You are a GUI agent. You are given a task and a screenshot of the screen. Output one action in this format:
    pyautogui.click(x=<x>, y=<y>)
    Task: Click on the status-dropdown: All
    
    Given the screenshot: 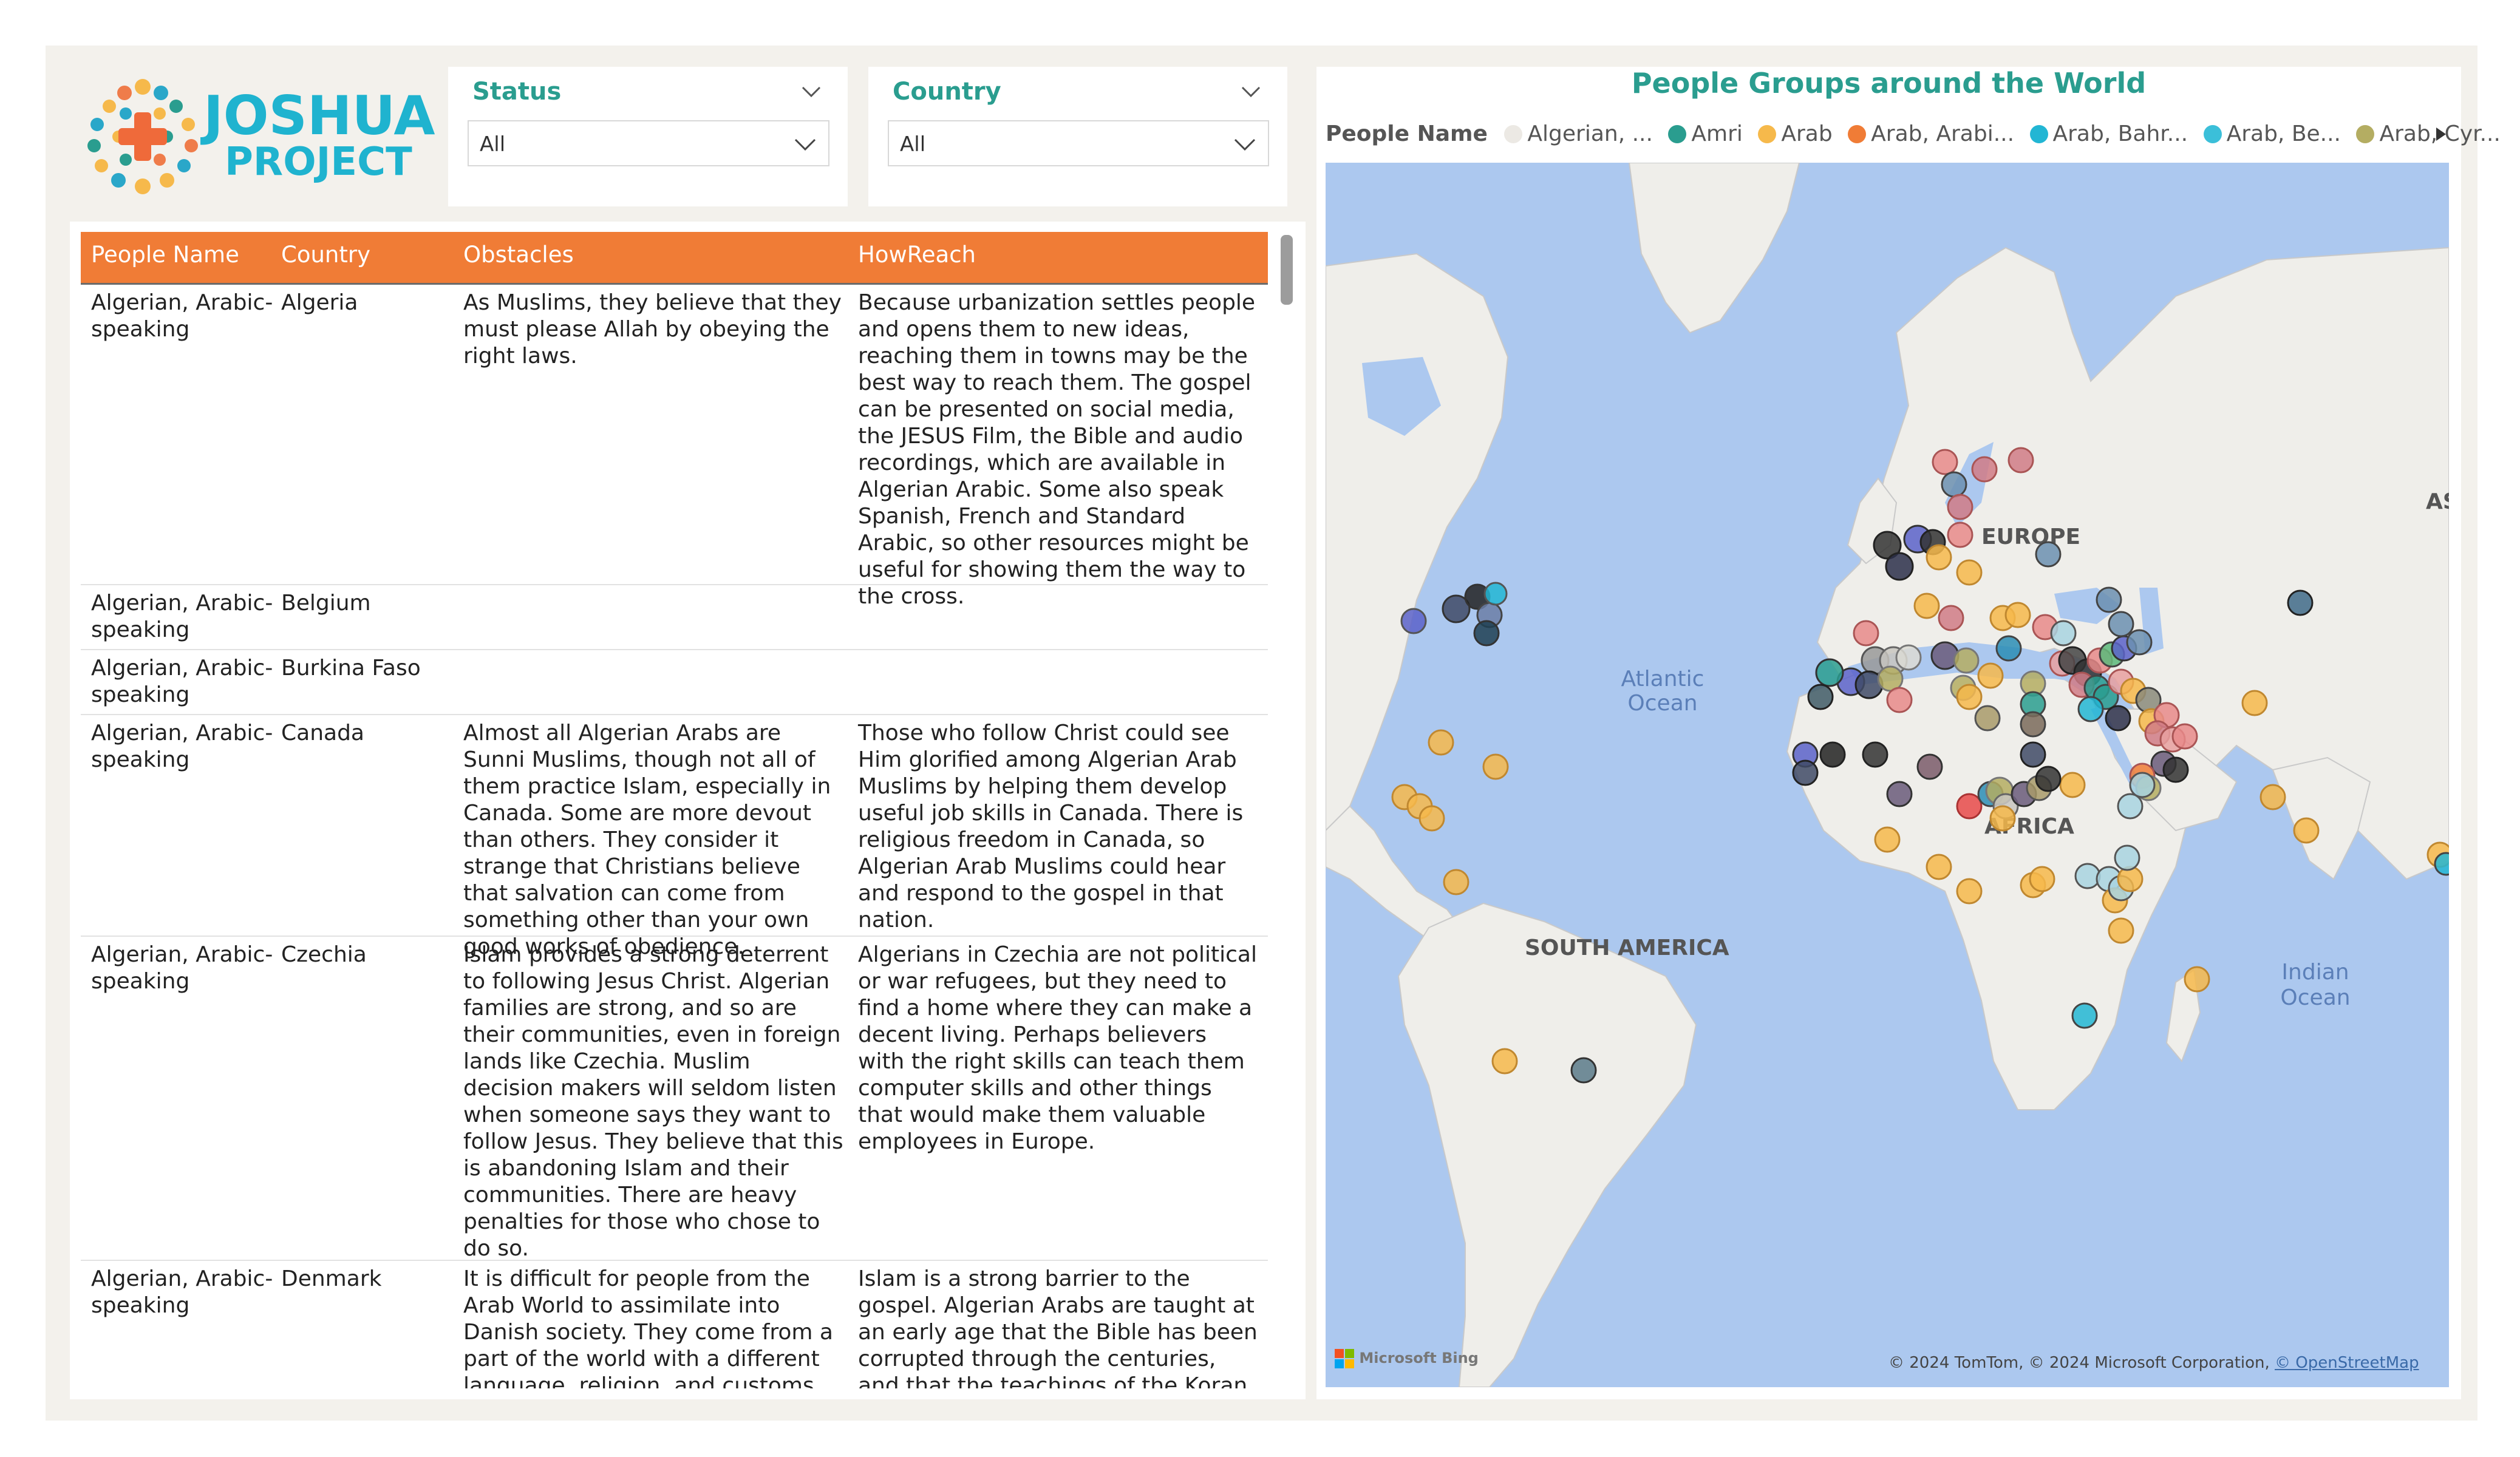 What is the action you would take?
    pyautogui.click(x=648, y=143)
    